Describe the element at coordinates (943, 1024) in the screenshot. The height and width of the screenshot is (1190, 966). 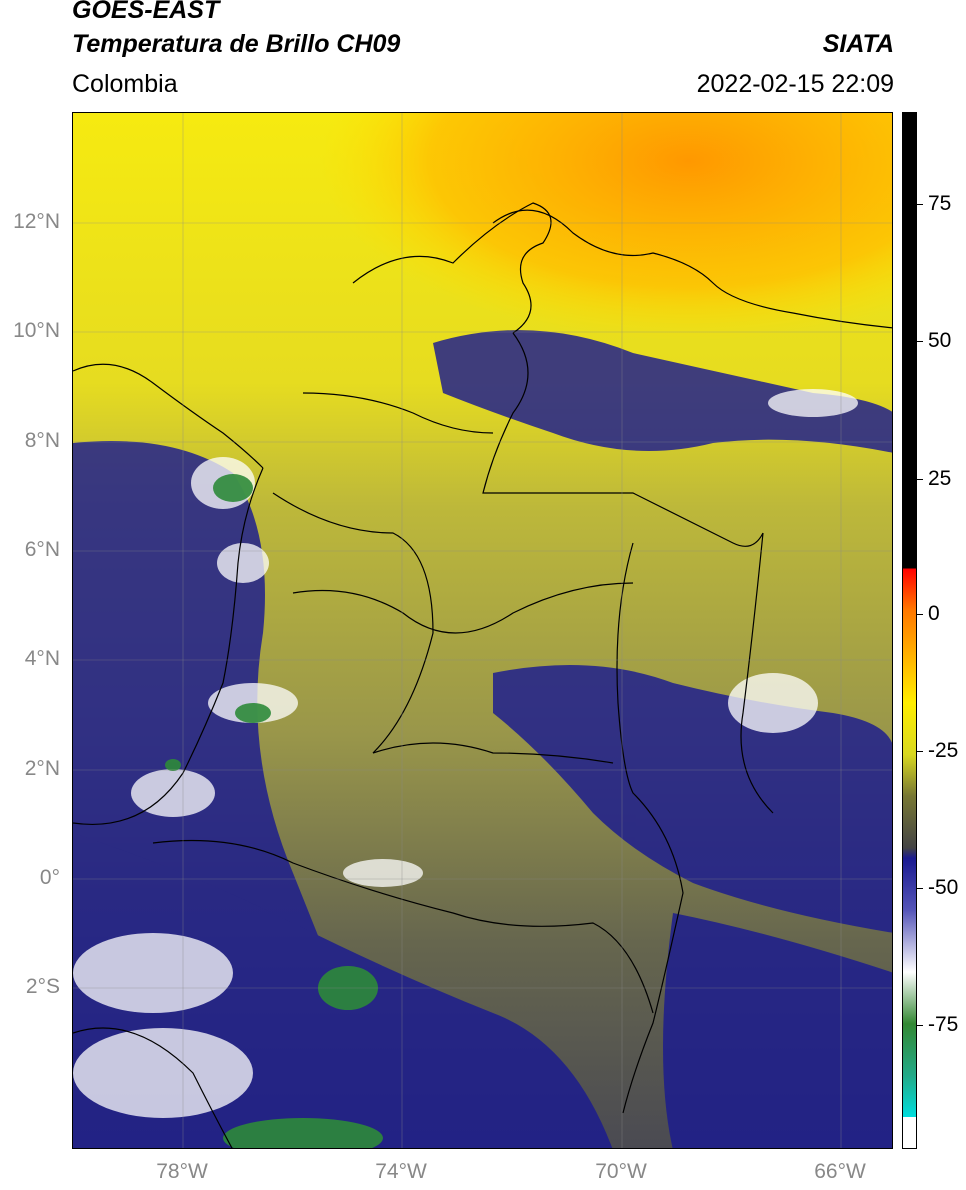
I see `colorbar-label-minus75: -75` at that location.